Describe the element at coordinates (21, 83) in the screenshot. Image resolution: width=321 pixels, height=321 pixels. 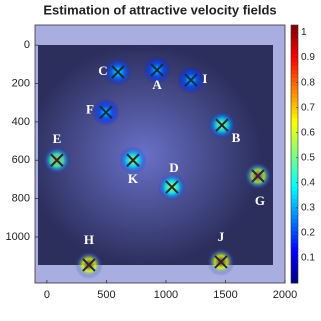
I see `y-tick-label: 200` at that location.